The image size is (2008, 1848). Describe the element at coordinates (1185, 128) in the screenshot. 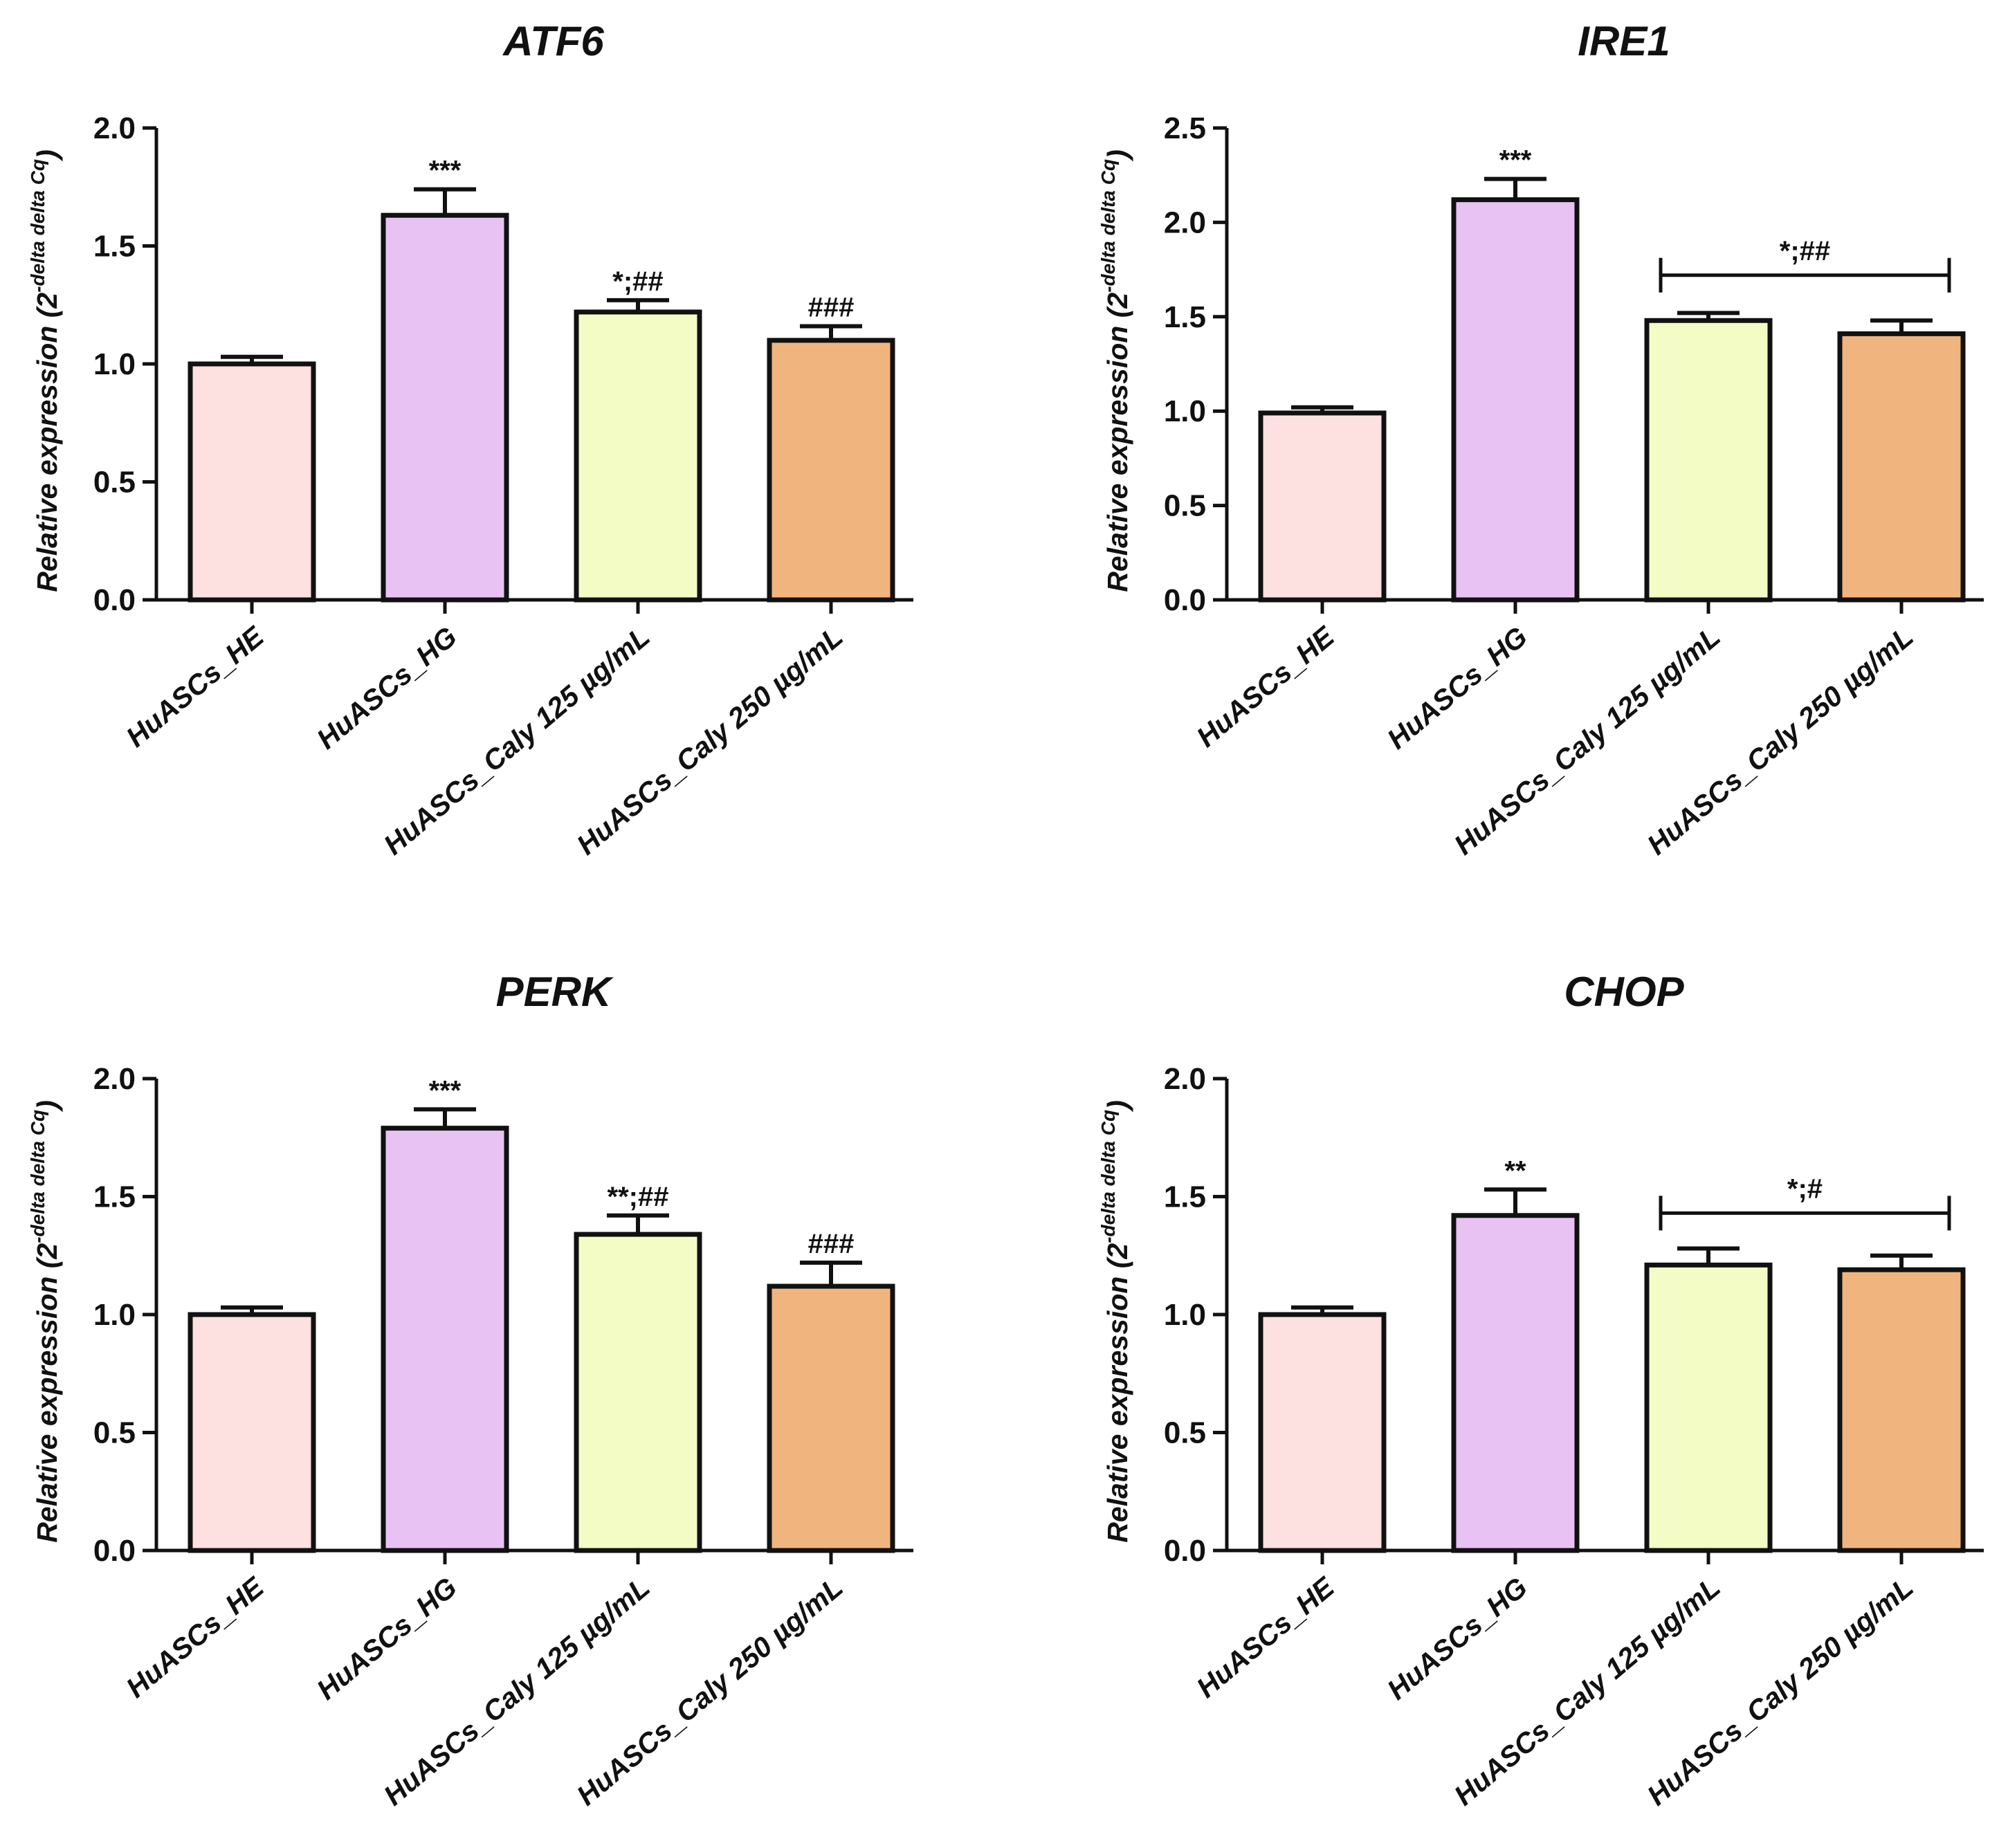

I see `y-tick-label: 2.5` at that location.